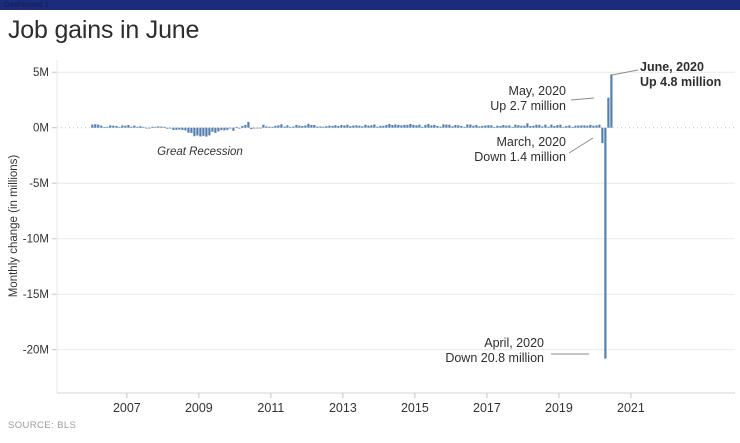 This screenshot has width=740, height=443. Describe the element at coordinates (27, 4) in the screenshot. I see `titlebar-label: Dashboard 1` at that location.